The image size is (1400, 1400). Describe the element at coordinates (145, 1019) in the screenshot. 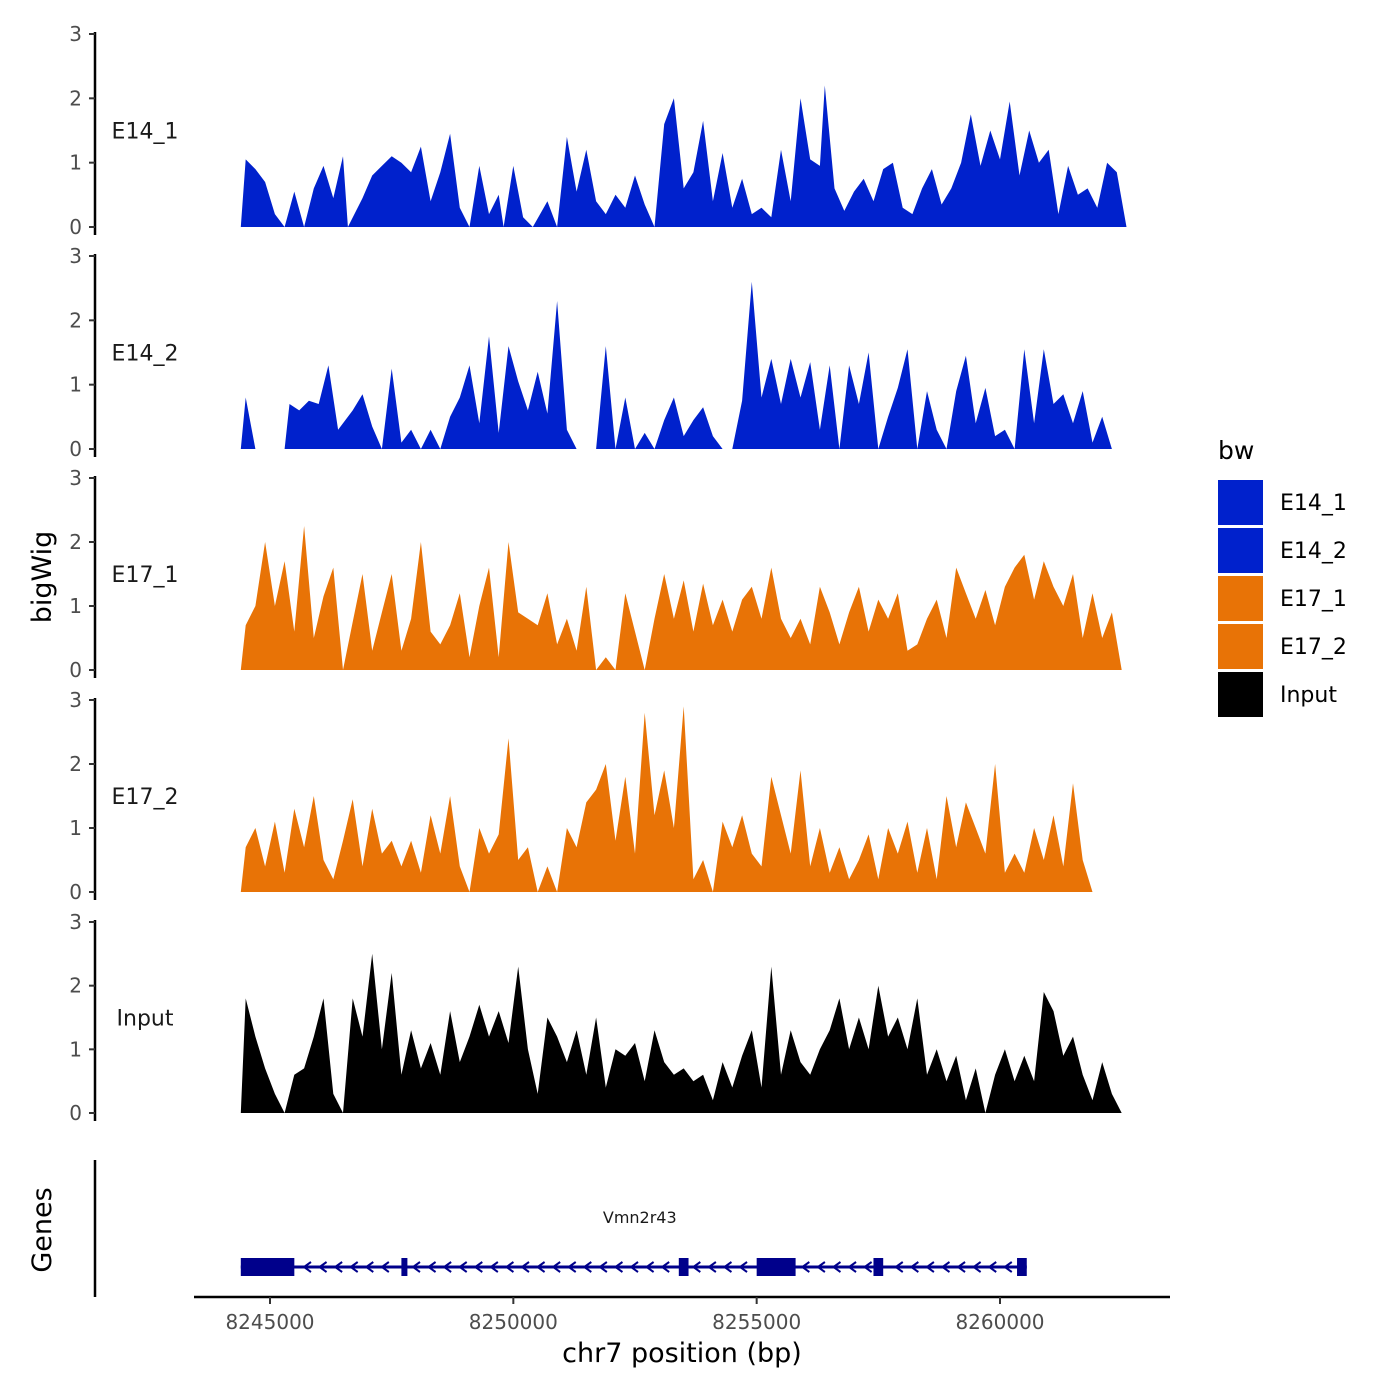

I see `track-label: Input` at that location.